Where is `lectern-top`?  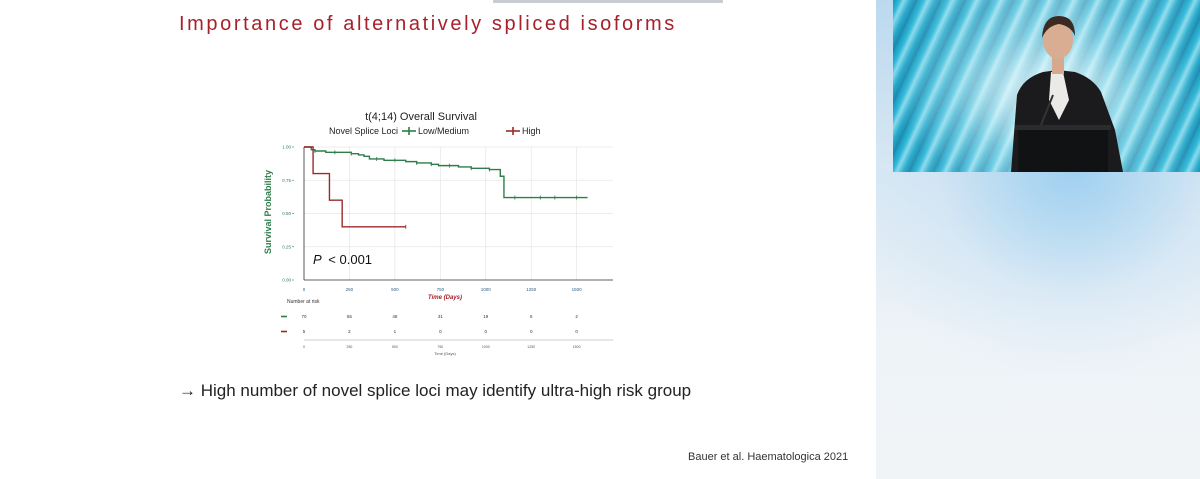
lectern-top is located at coordinates (1063, 127).